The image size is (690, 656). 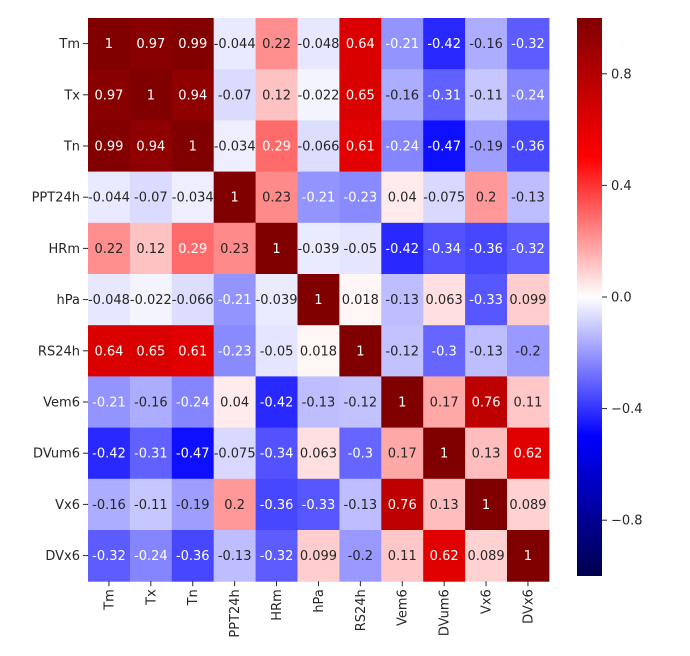 I want to click on heatmap-cell-hPa-hPa, so click(x=318, y=300).